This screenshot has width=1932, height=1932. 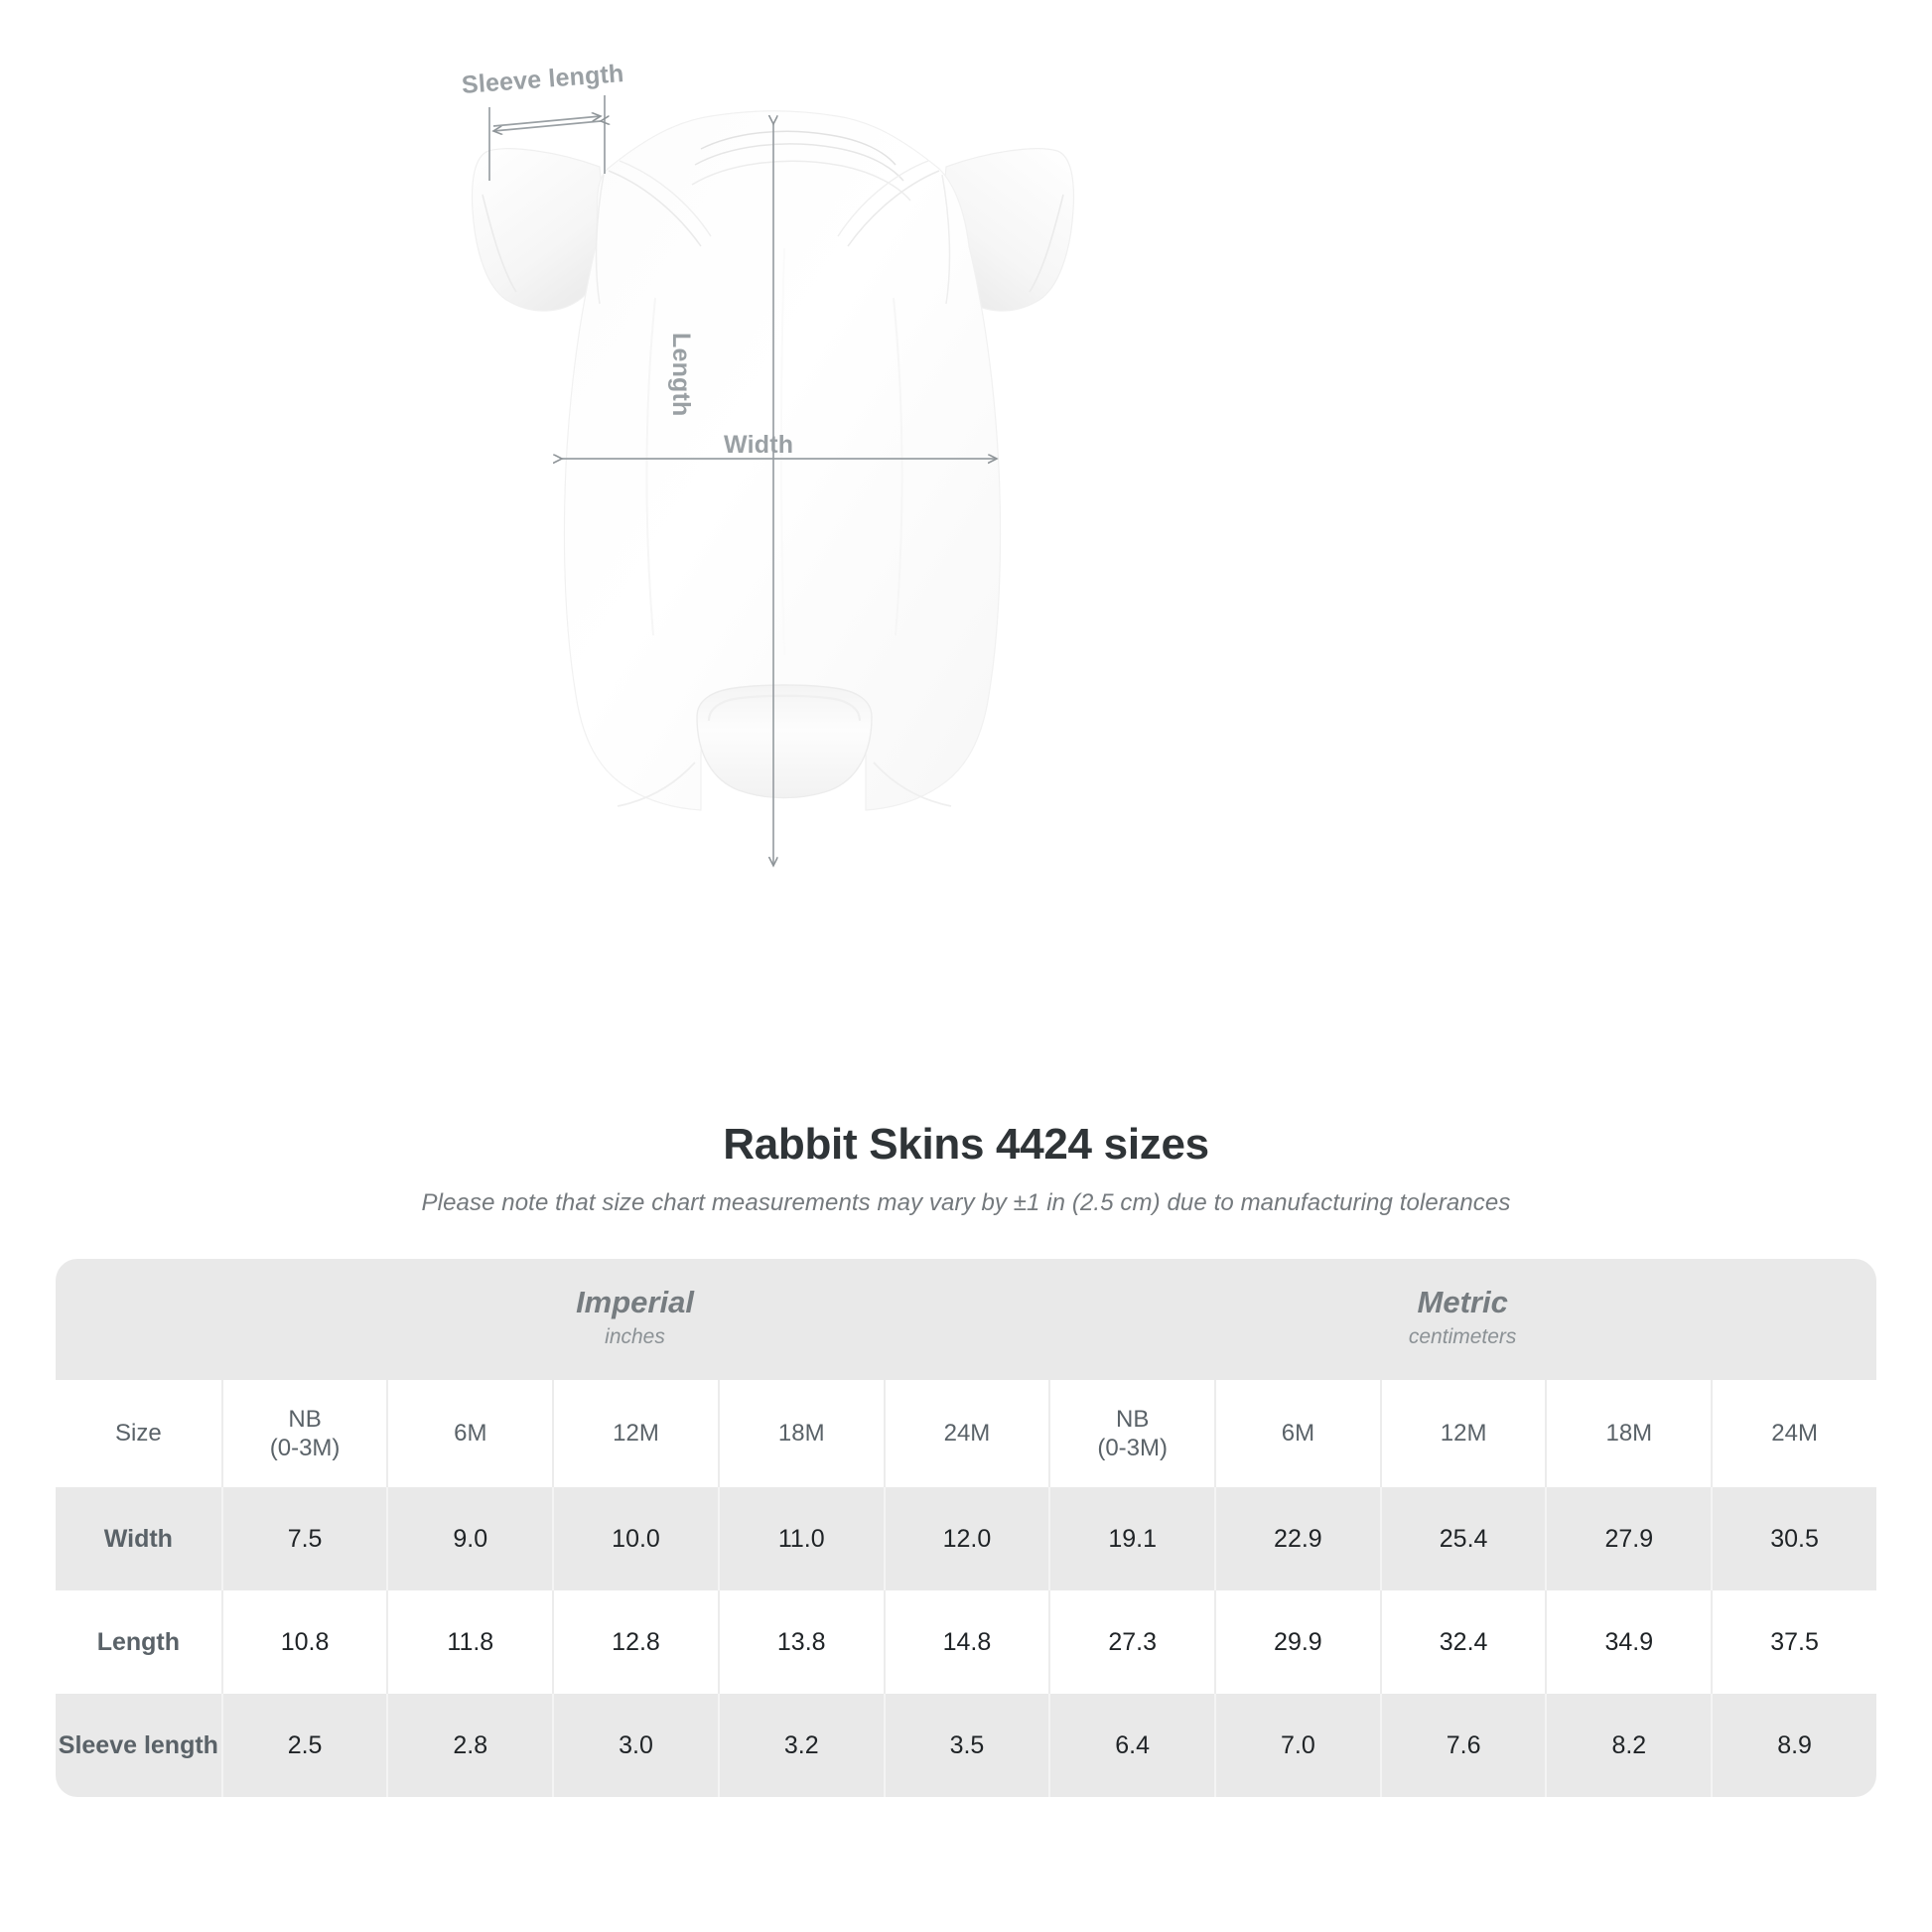 What do you see at coordinates (1132, 1539) in the screenshot?
I see `cell-width-5: 19.1` at bounding box center [1132, 1539].